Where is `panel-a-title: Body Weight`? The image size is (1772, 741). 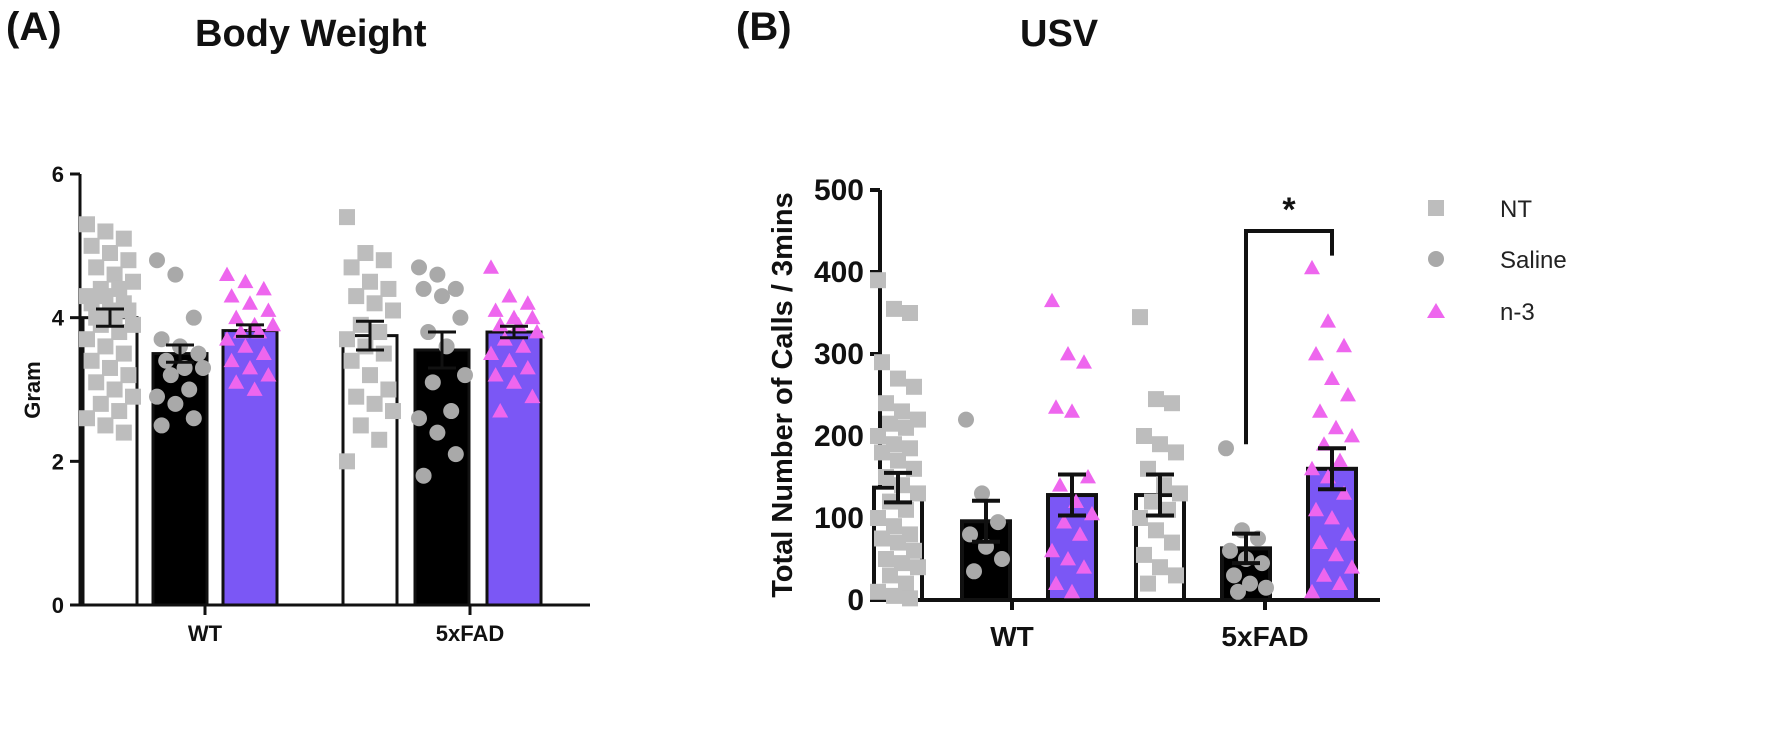
panel-a-title: Body Weight is located at coordinates (311, 34).